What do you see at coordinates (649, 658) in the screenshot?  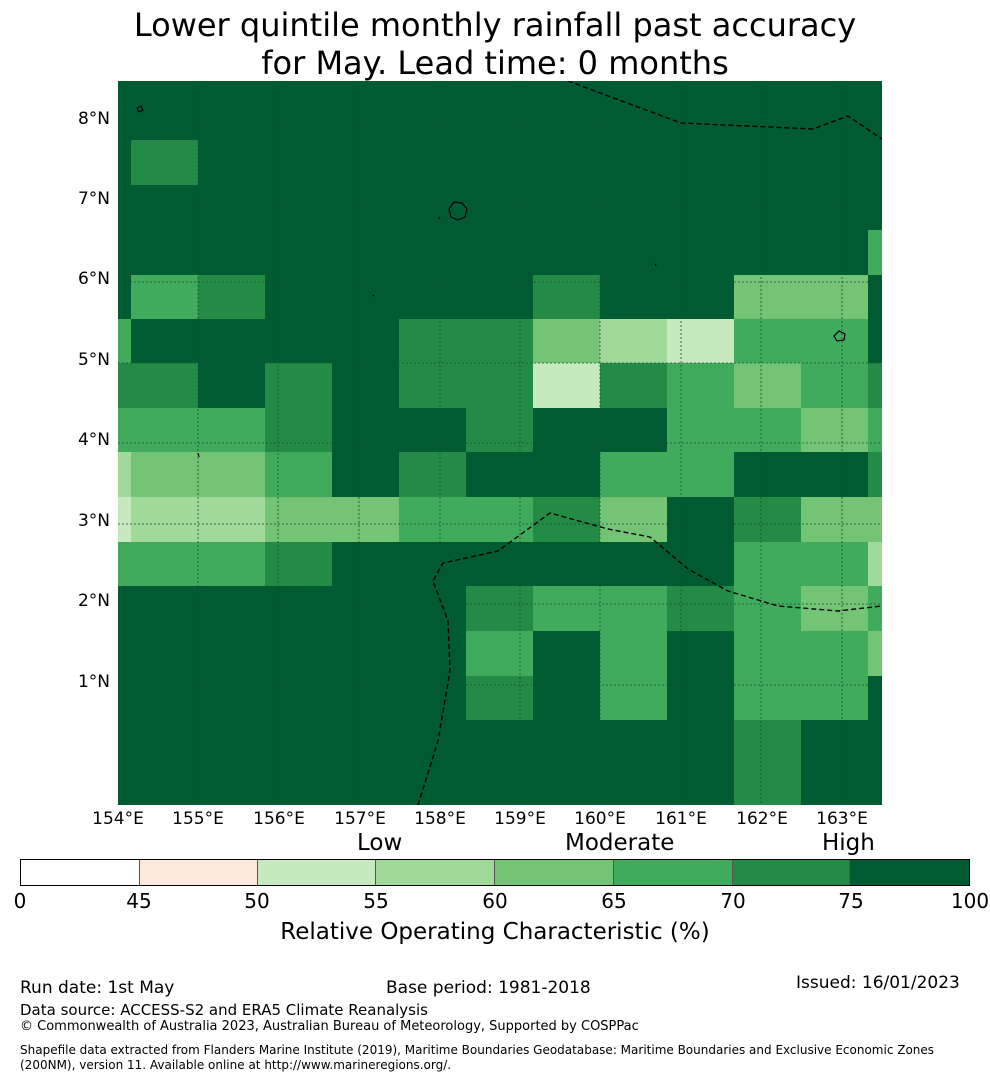 I see `eez-boundary-south` at bounding box center [649, 658].